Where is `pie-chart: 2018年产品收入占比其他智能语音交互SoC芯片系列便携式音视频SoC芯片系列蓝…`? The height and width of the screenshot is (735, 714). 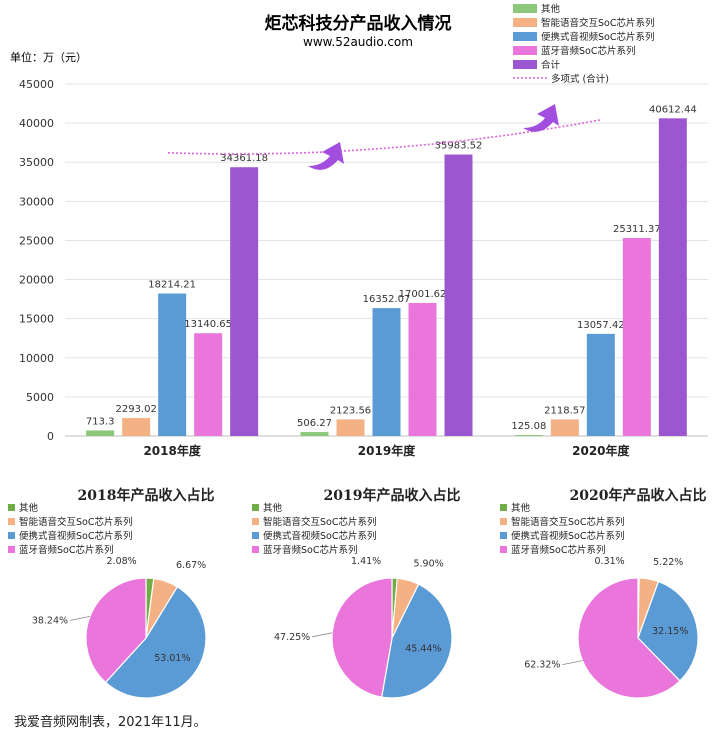 pie-chart: 2018年产品收入占比其他智能语音交互SoC芯片系列便携式音视频SoC芯片系列蓝… is located at coordinates (111, 593).